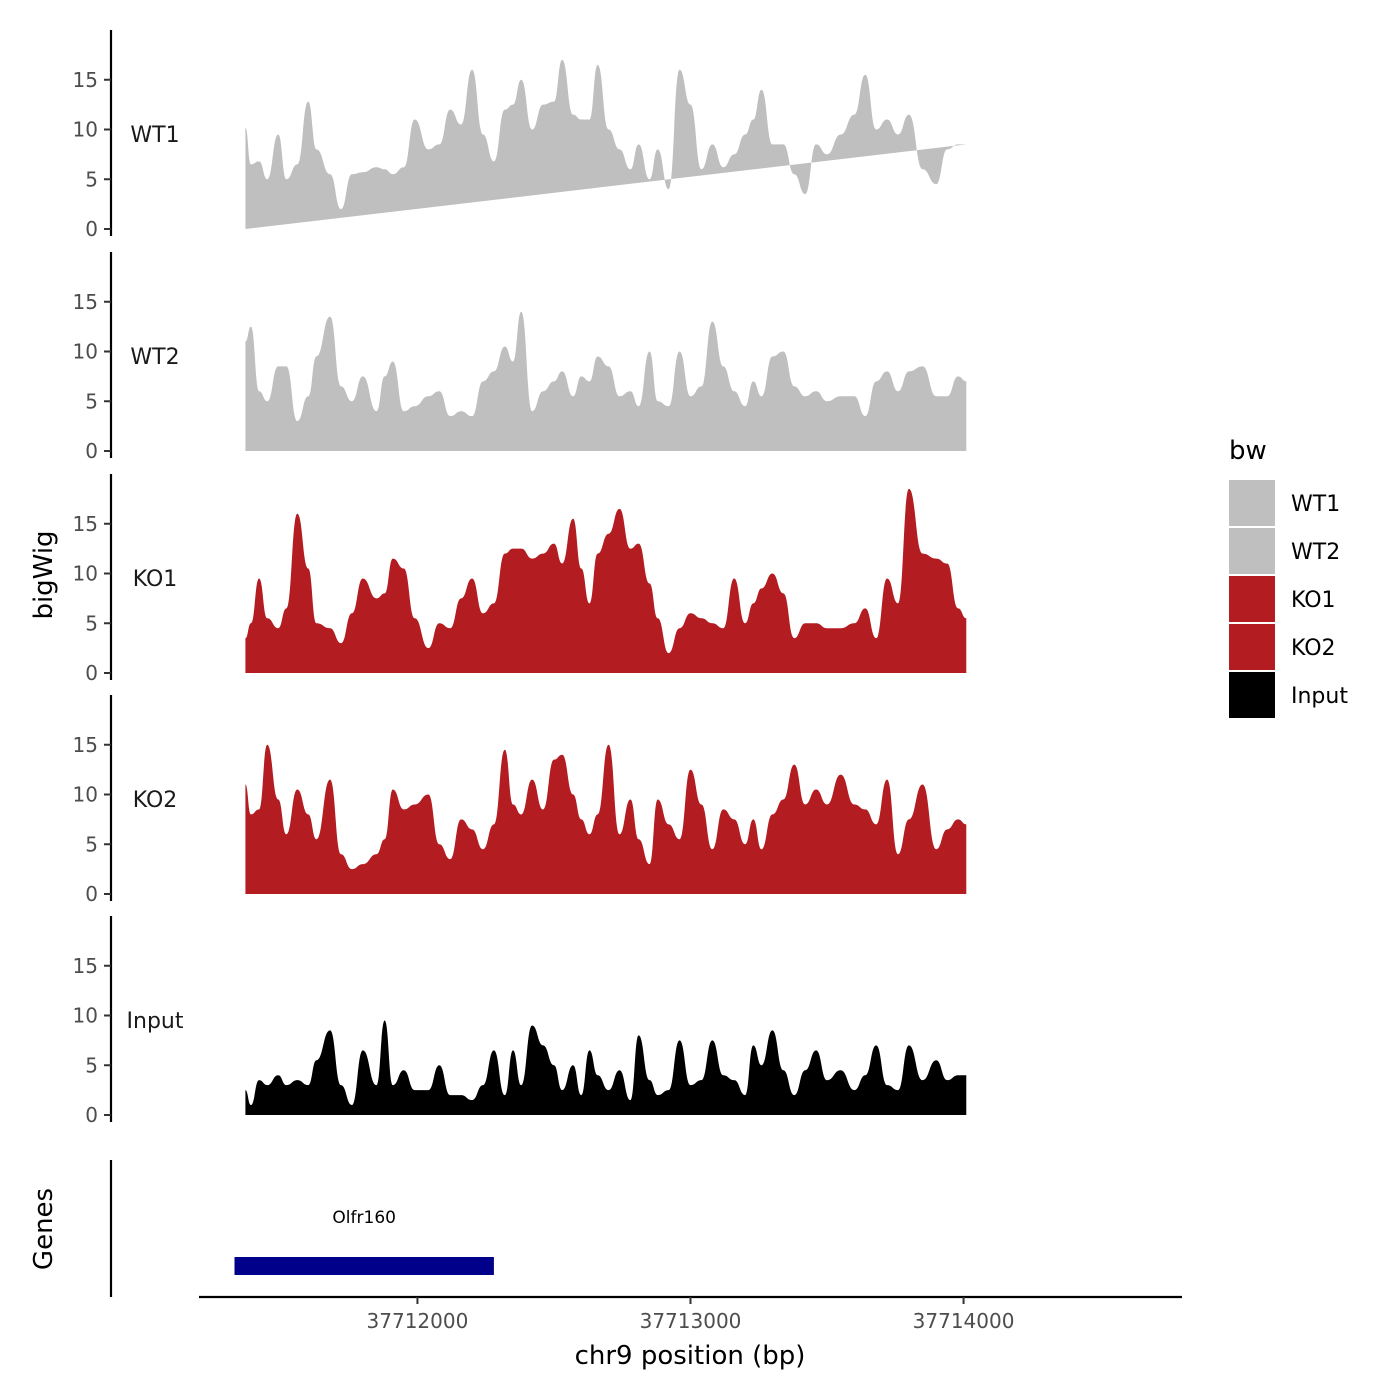 The width and height of the screenshot is (1400, 1400). Describe the element at coordinates (1252, 503) in the screenshot. I see `legend-key-wt1` at that location.